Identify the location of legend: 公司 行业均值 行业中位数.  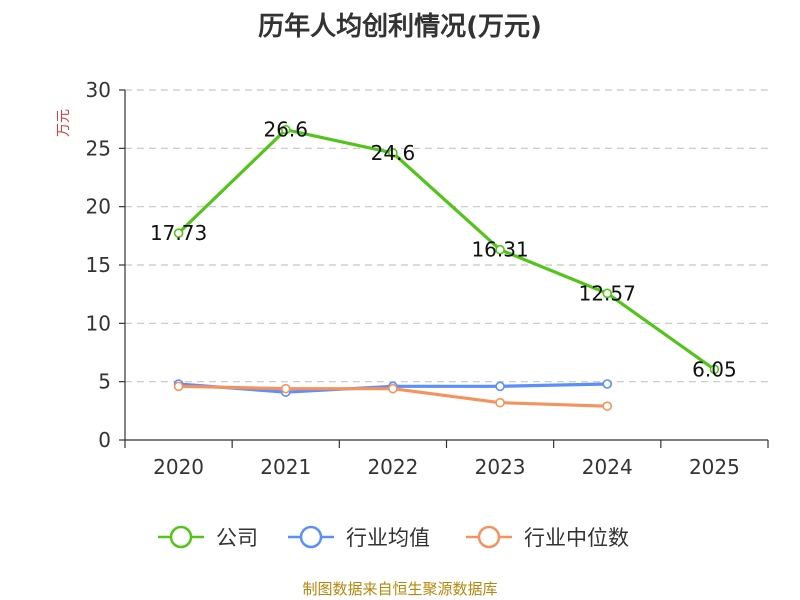
(393, 537).